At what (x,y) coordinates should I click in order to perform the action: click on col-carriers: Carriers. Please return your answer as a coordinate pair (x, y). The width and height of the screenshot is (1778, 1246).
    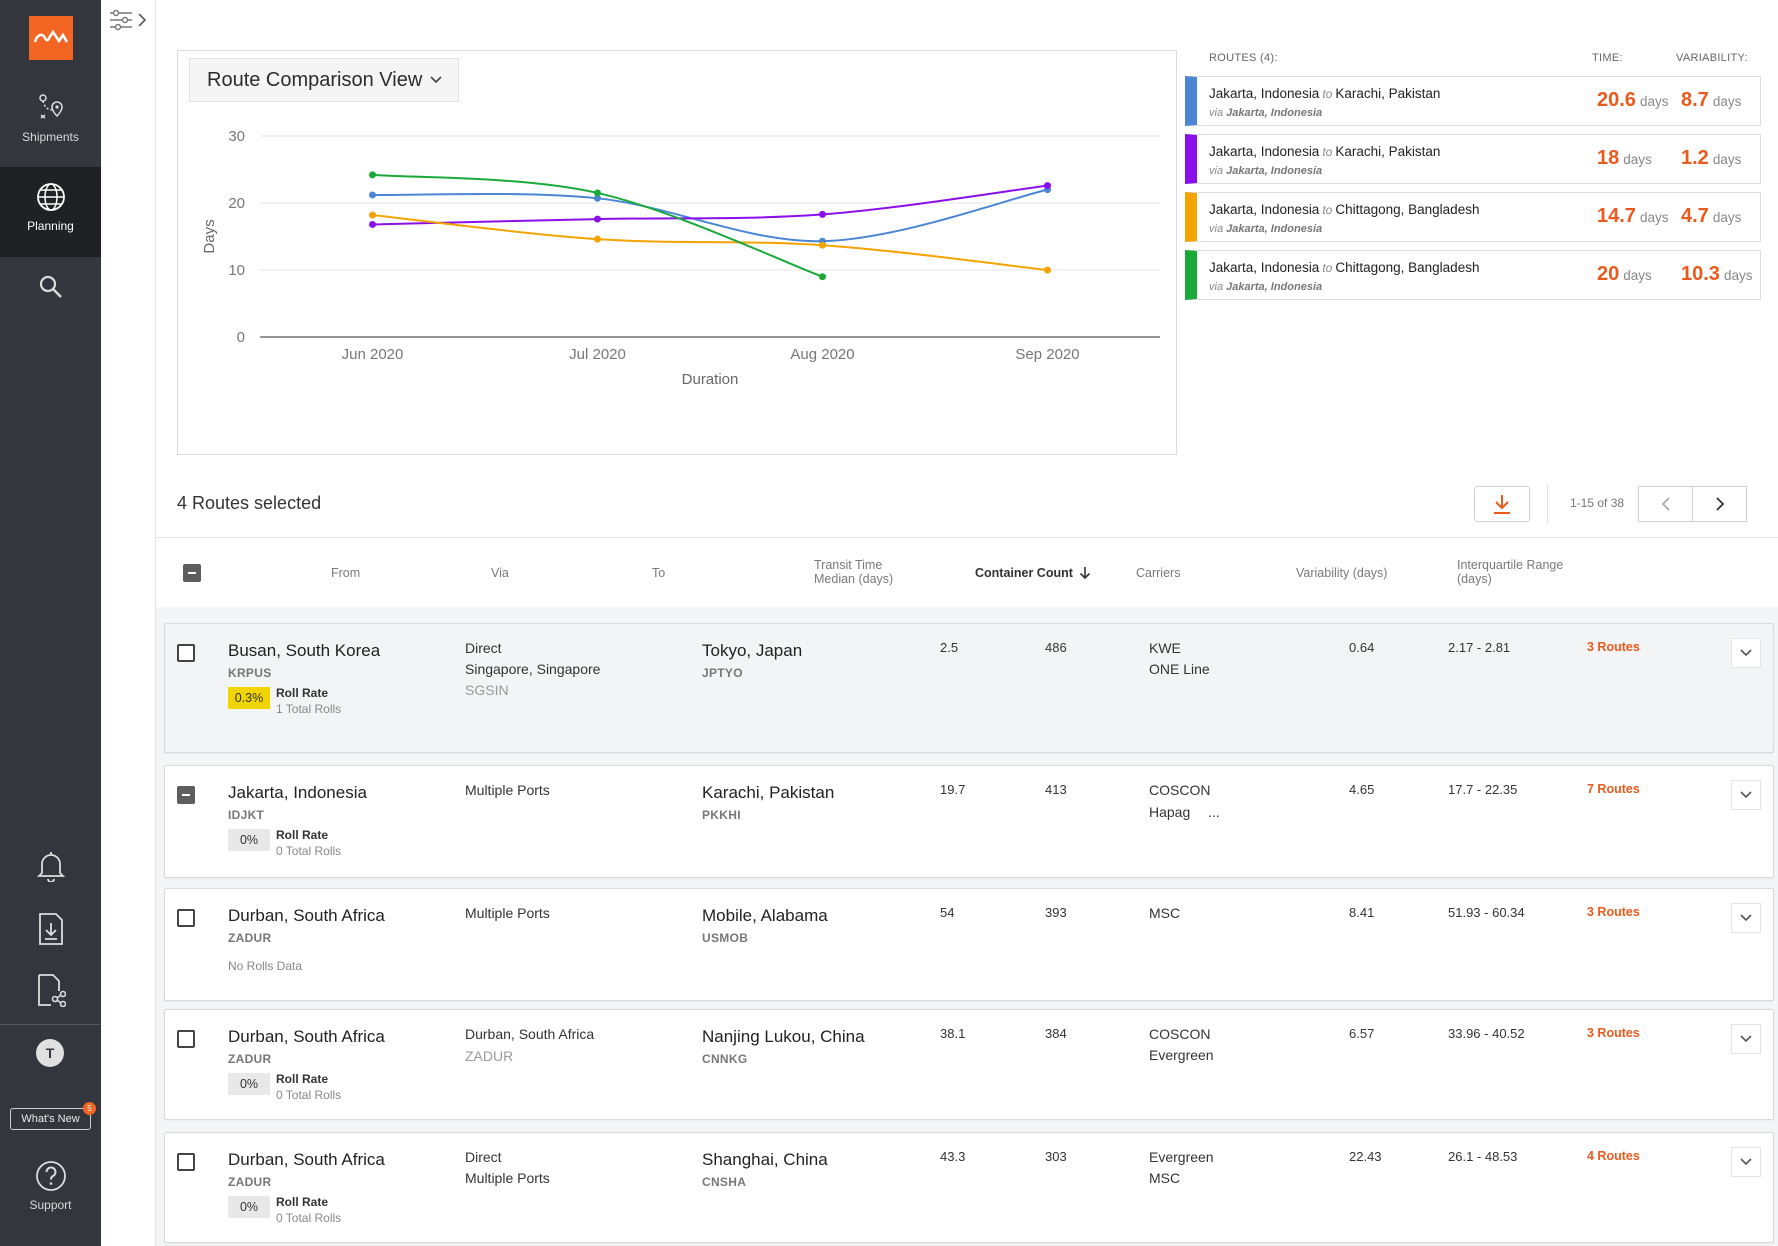
    Looking at the image, I should click on (1158, 573).